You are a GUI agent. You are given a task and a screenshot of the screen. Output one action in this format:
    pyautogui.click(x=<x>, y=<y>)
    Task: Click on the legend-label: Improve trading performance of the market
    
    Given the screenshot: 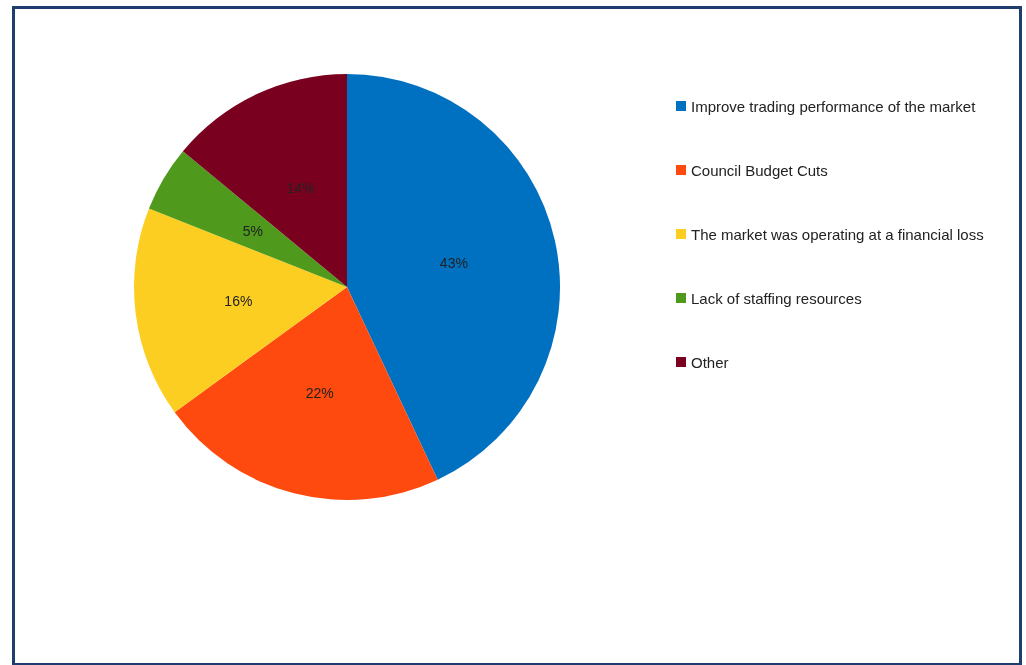 What is the action you would take?
    pyautogui.click(x=834, y=106)
    